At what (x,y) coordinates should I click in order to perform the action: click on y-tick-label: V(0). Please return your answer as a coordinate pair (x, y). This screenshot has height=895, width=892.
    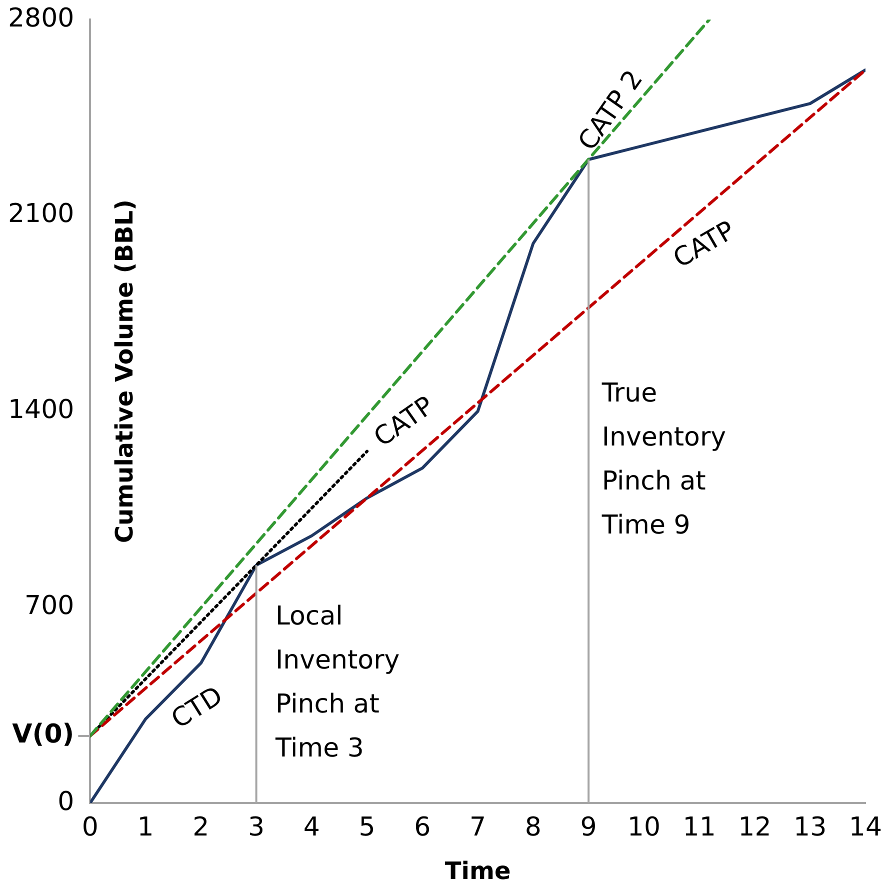
    Looking at the image, I should click on (43, 735).